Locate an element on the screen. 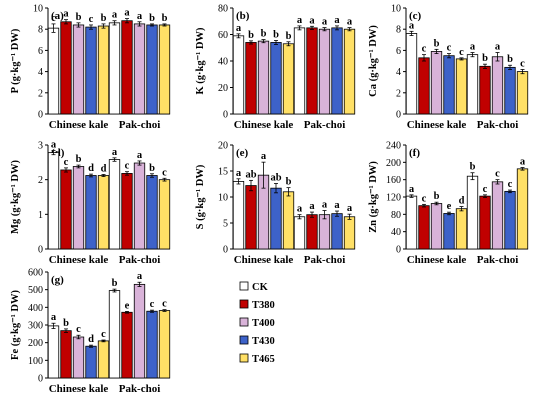 The width and height of the screenshot is (550, 401). panel-tag: (f) is located at coordinates (414, 153).